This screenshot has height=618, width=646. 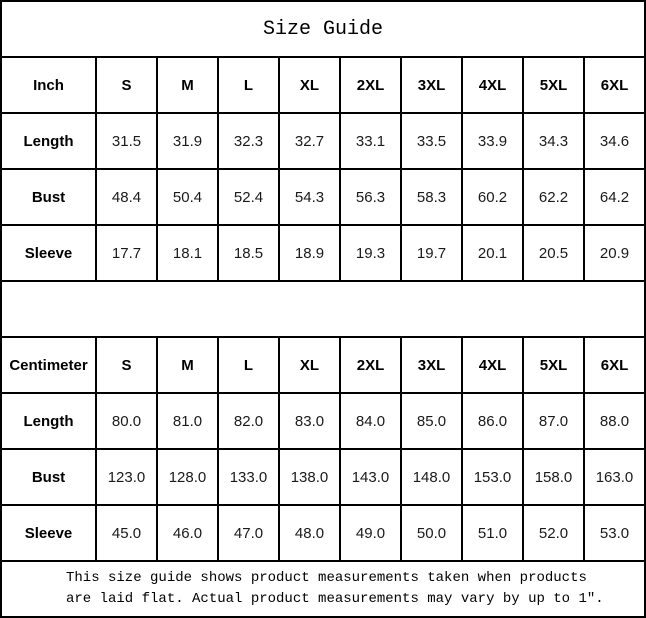 What do you see at coordinates (248, 141) in the screenshot?
I see `measurement-cell: 32.3` at bounding box center [248, 141].